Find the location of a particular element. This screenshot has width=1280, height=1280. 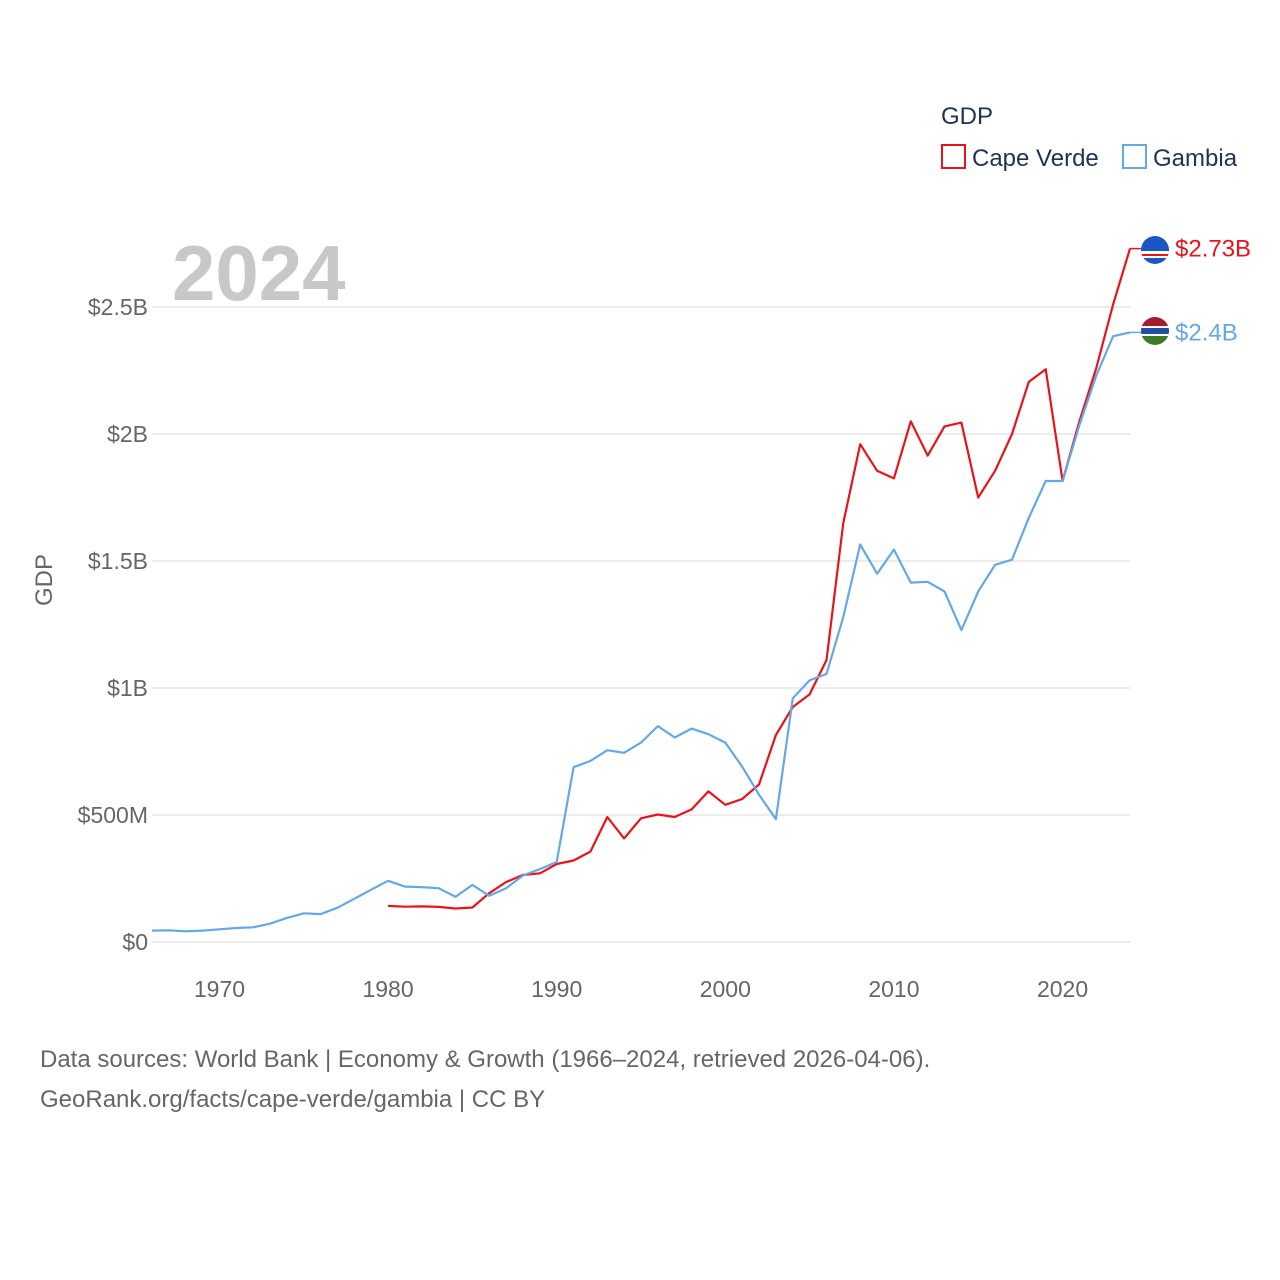

y-tick-label: $2B is located at coordinates (127, 434).